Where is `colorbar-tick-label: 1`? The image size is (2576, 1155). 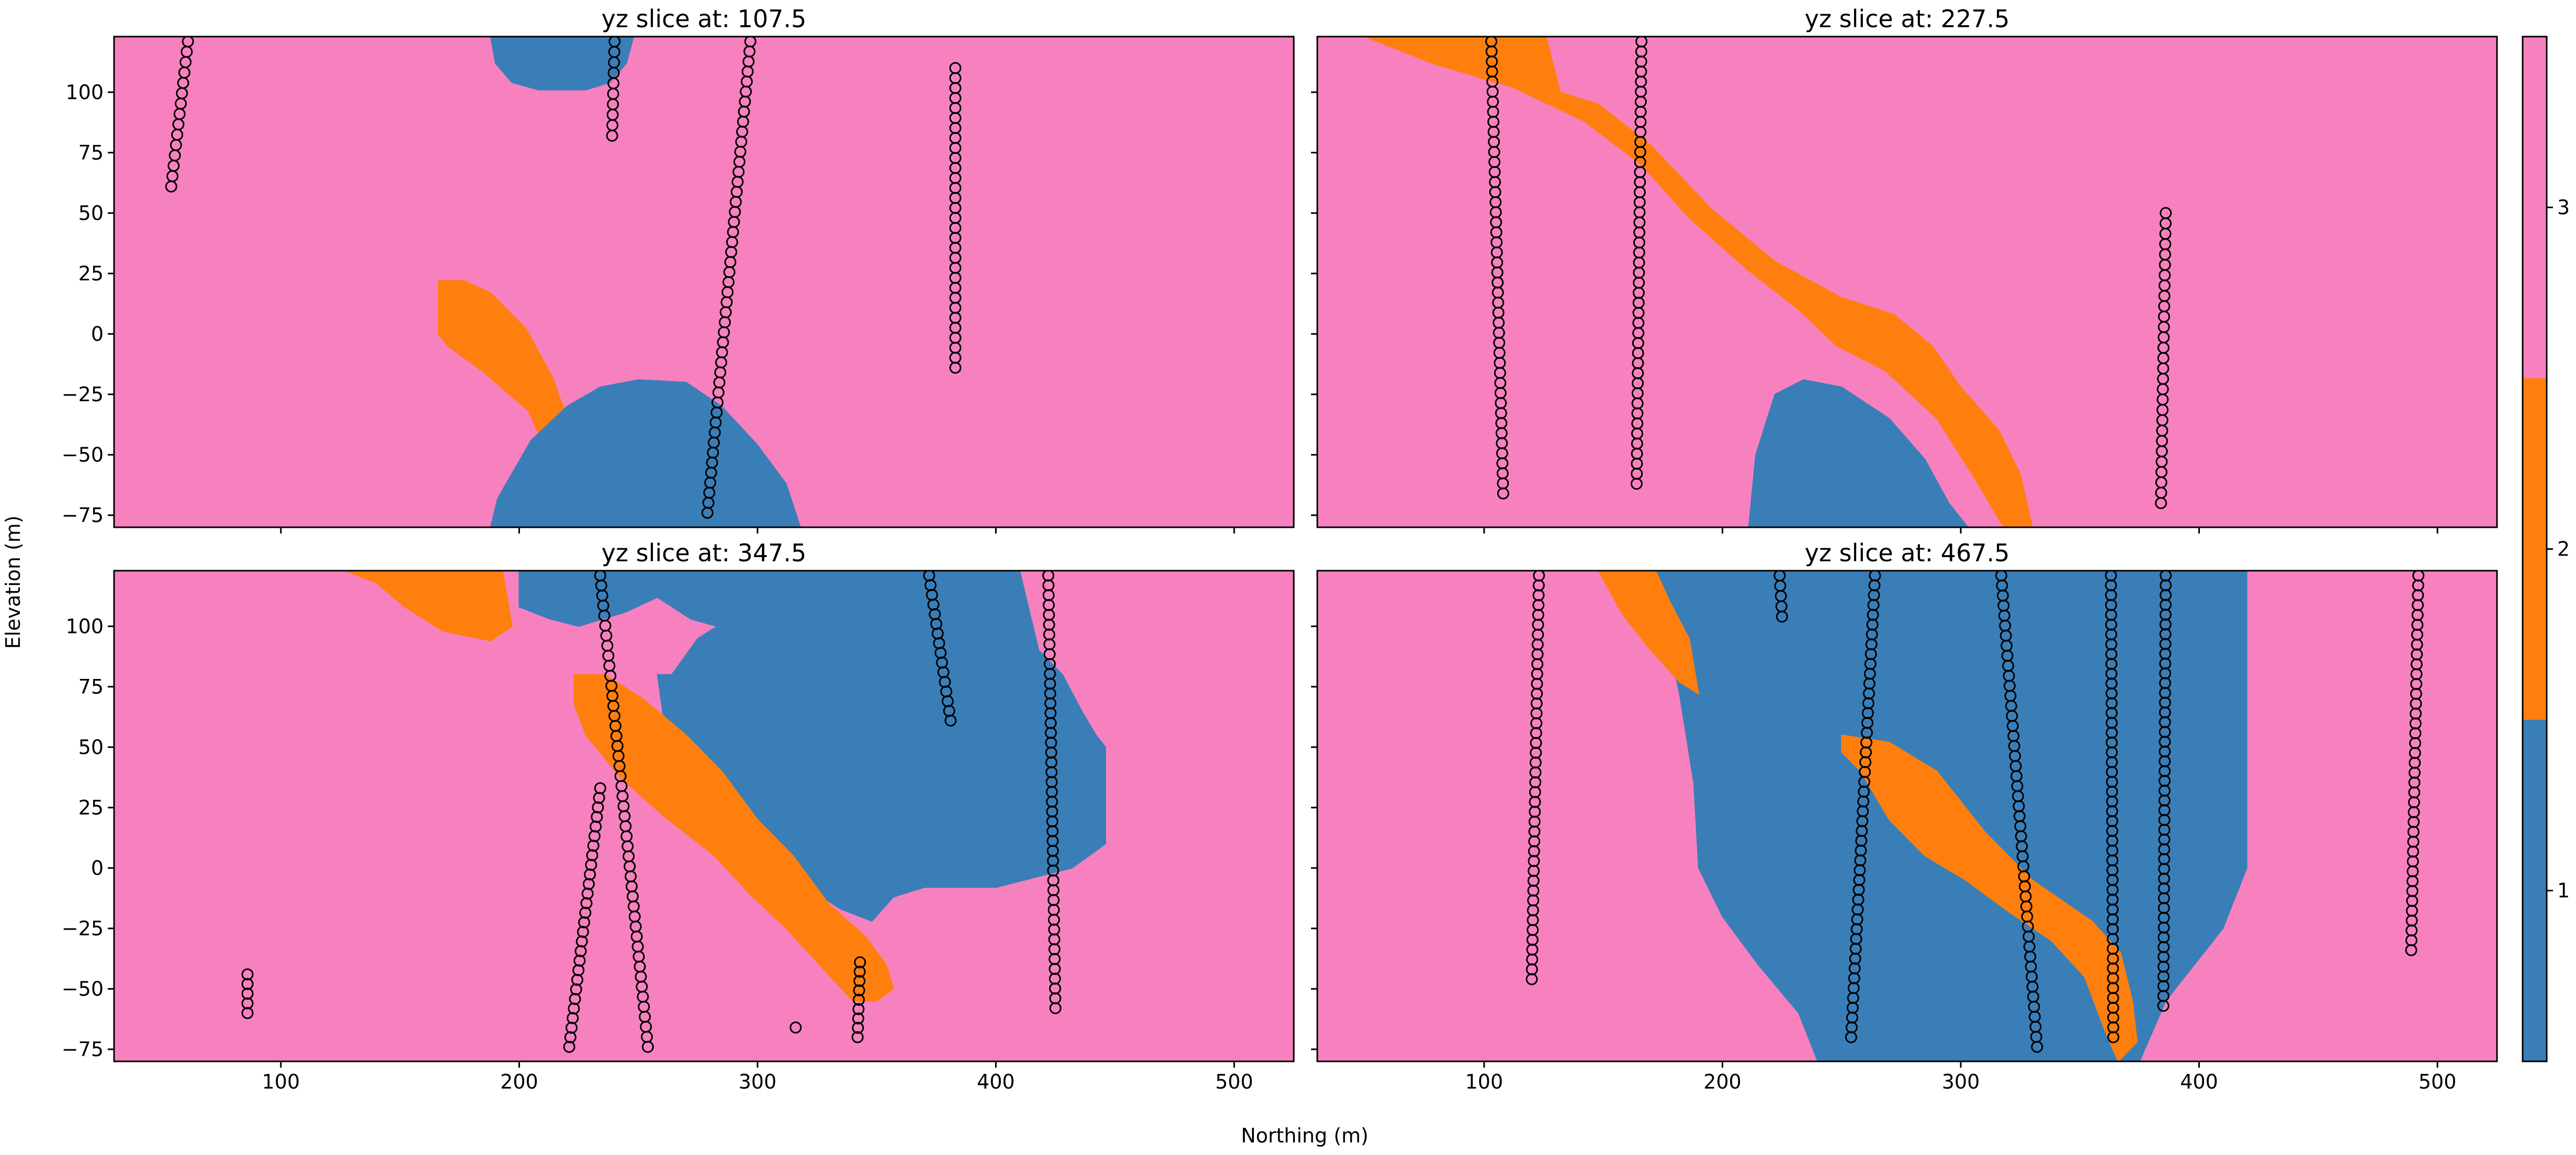
colorbar-tick-label: 1 is located at coordinates (2564, 890).